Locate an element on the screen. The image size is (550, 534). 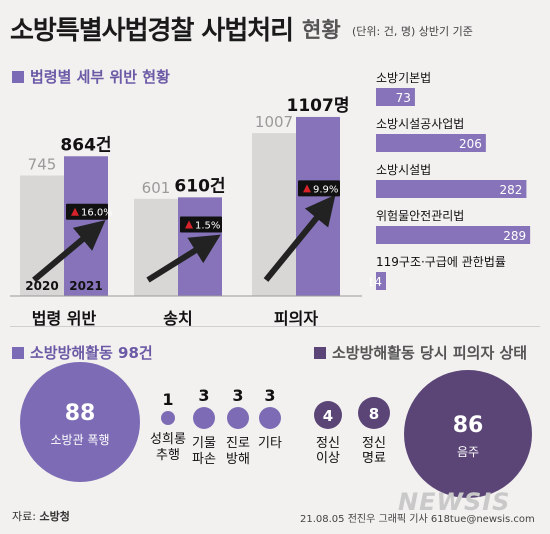
divider is located at coordinates (275, 326).